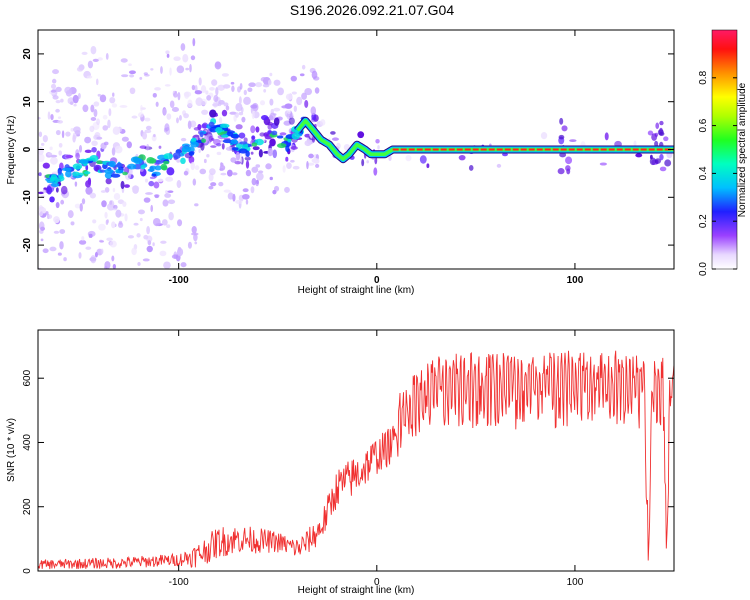  Describe the element at coordinates (724, 149) in the screenshot. I see `colorbar-gradient` at that location.